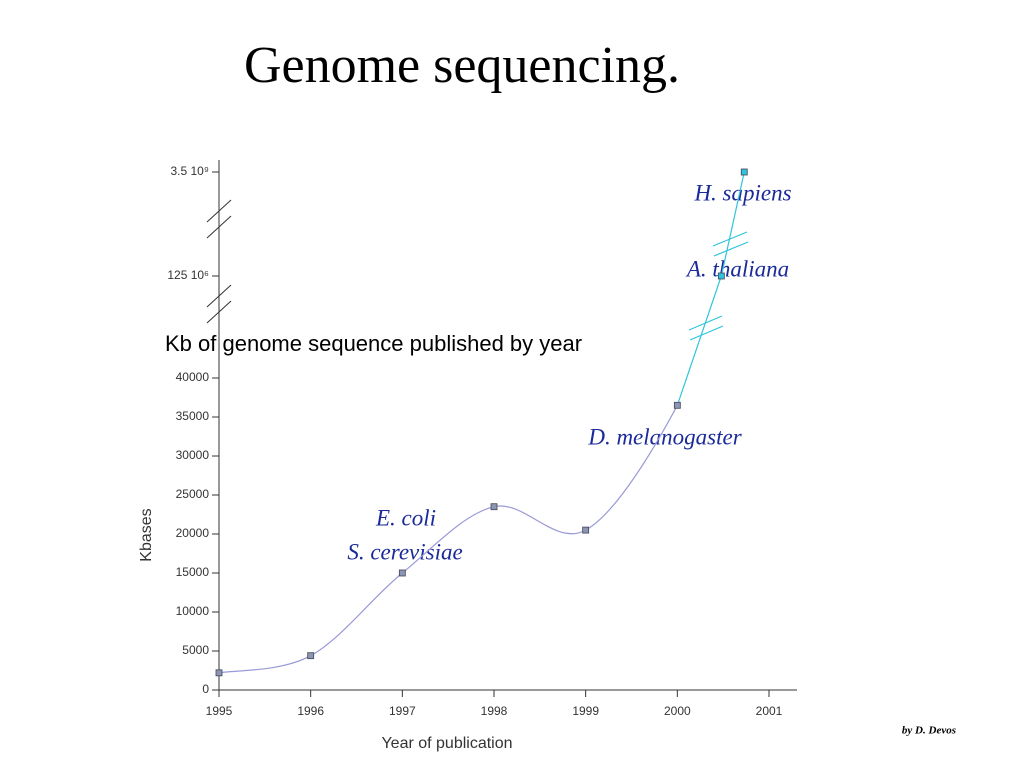 The width and height of the screenshot is (1024, 773). What do you see at coordinates (193, 611) in the screenshot?
I see `y-tick-label: 10000` at bounding box center [193, 611].